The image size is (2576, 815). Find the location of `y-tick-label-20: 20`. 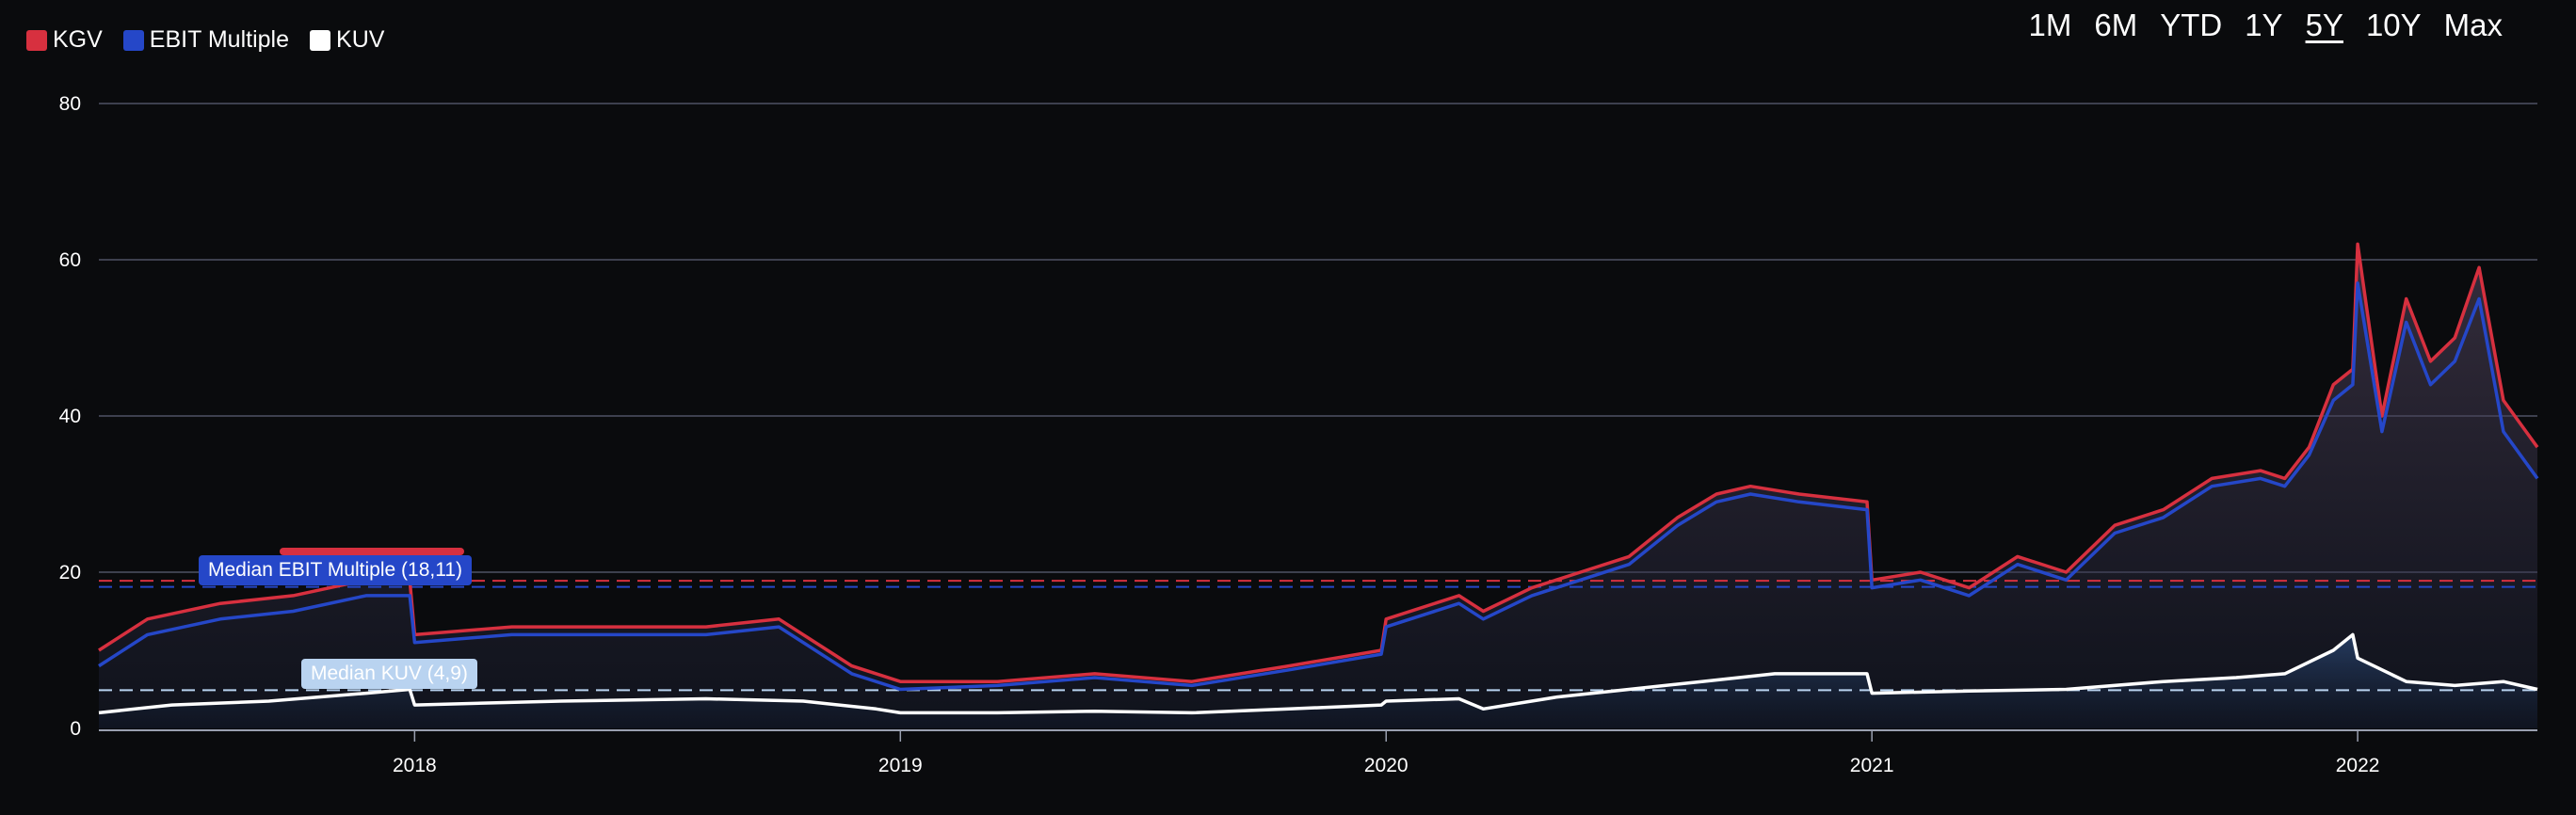

y-tick-label-20: 20 is located at coordinates (70, 573).